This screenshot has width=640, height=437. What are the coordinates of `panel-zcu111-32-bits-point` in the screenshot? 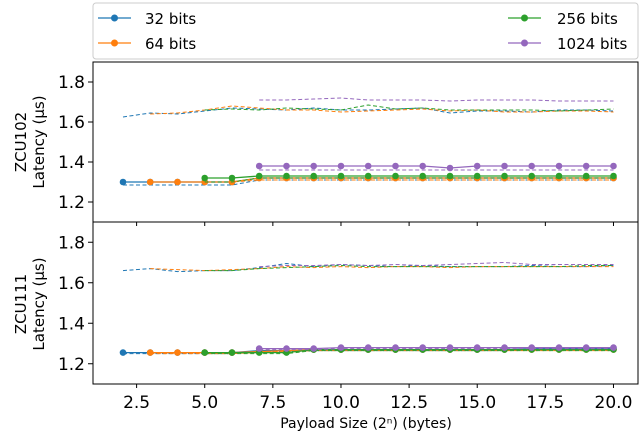 It's located at (123, 352).